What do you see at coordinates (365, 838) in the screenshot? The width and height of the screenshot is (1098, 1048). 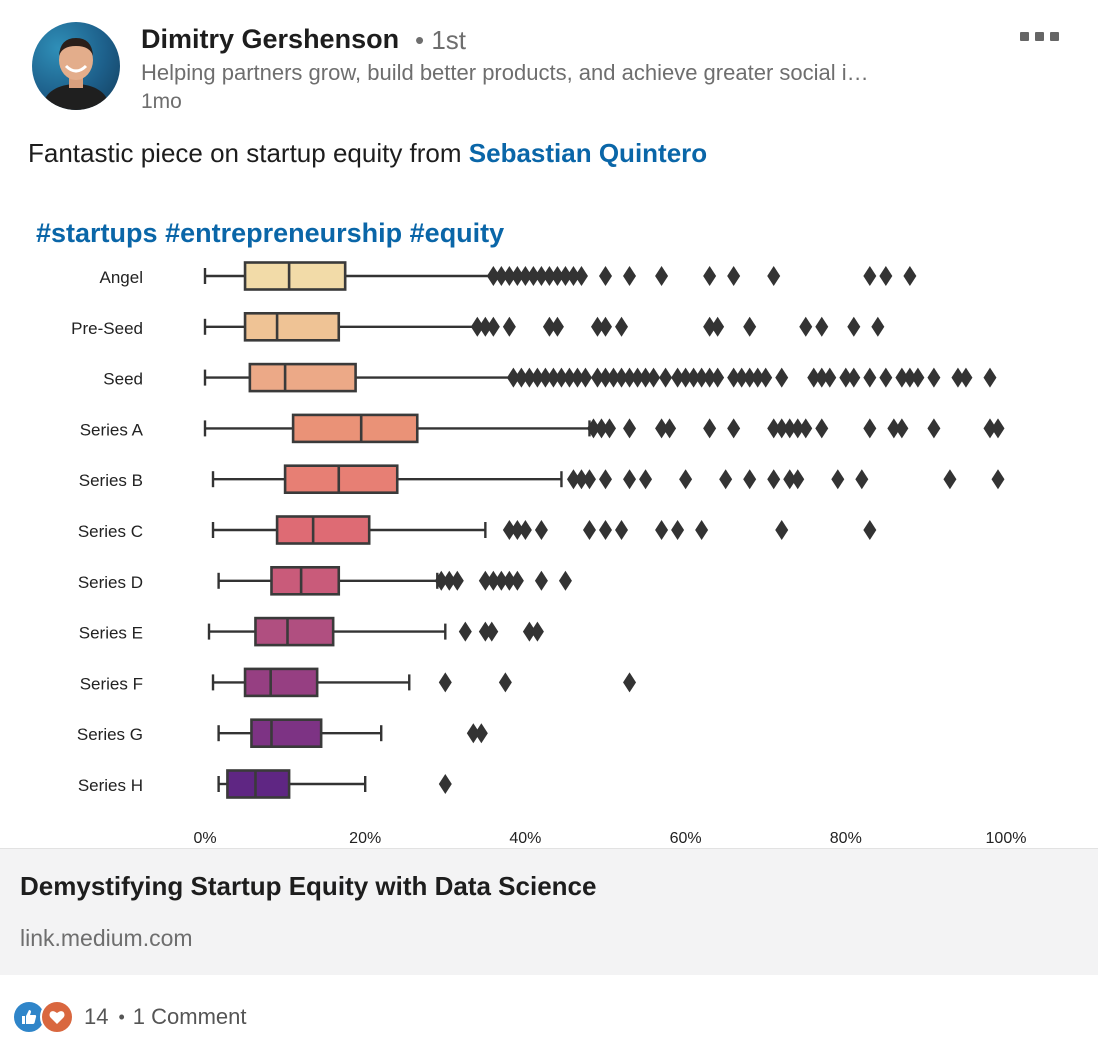 I see `x-tick-label: 20%` at bounding box center [365, 838].